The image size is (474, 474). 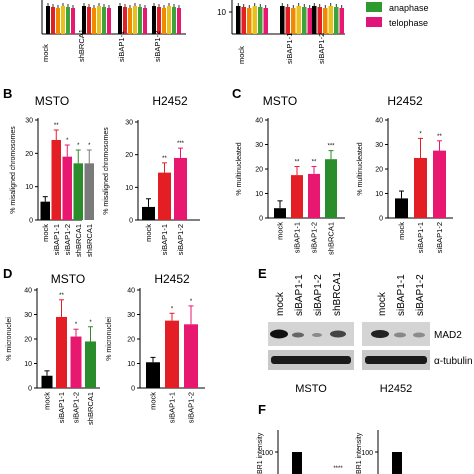 I want to click on panel-f-left-tick-label: 100, so click(x=267, y=453).